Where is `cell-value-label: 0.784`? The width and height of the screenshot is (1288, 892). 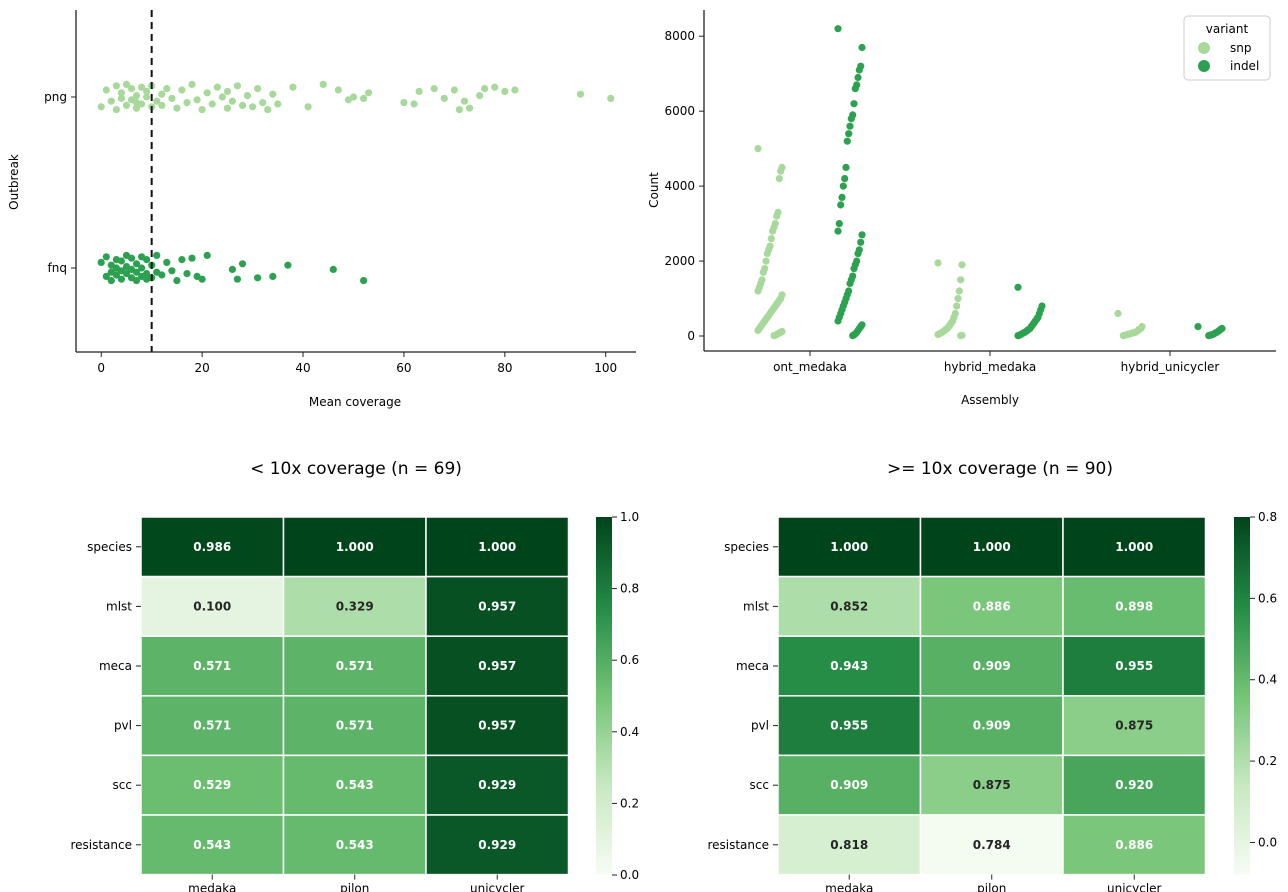
cell-value-label: 0.784 is located at coordinates (992, 845).